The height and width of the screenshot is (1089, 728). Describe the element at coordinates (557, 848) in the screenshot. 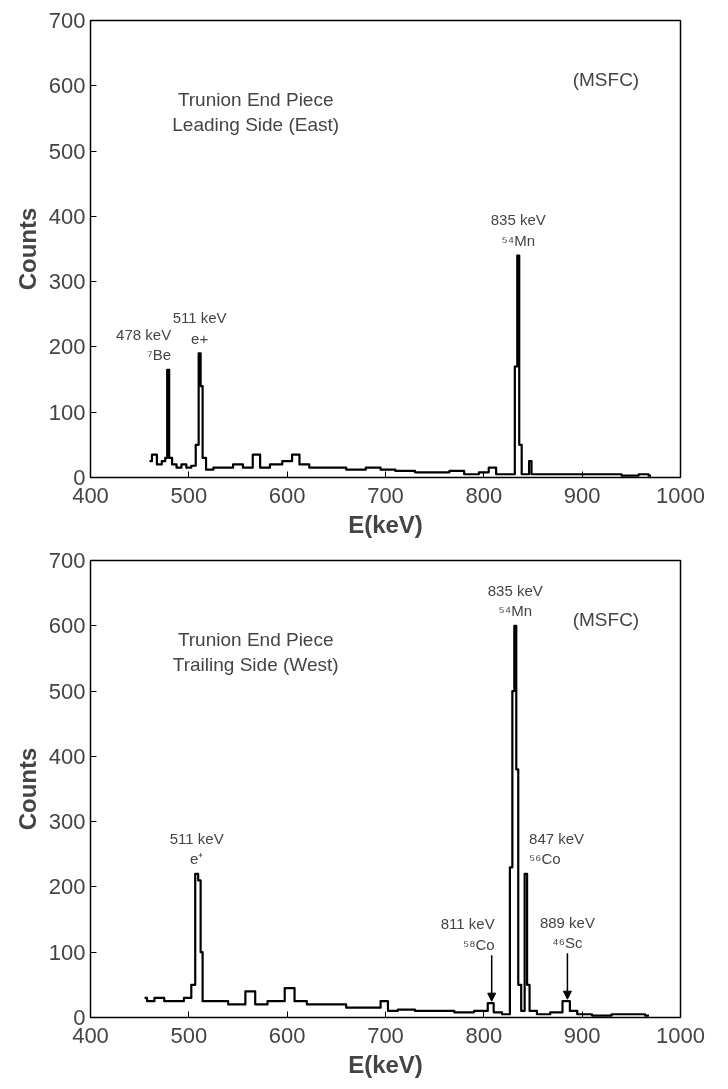

I see `annotation: 847 keV ⁵⁶Co` at that location.